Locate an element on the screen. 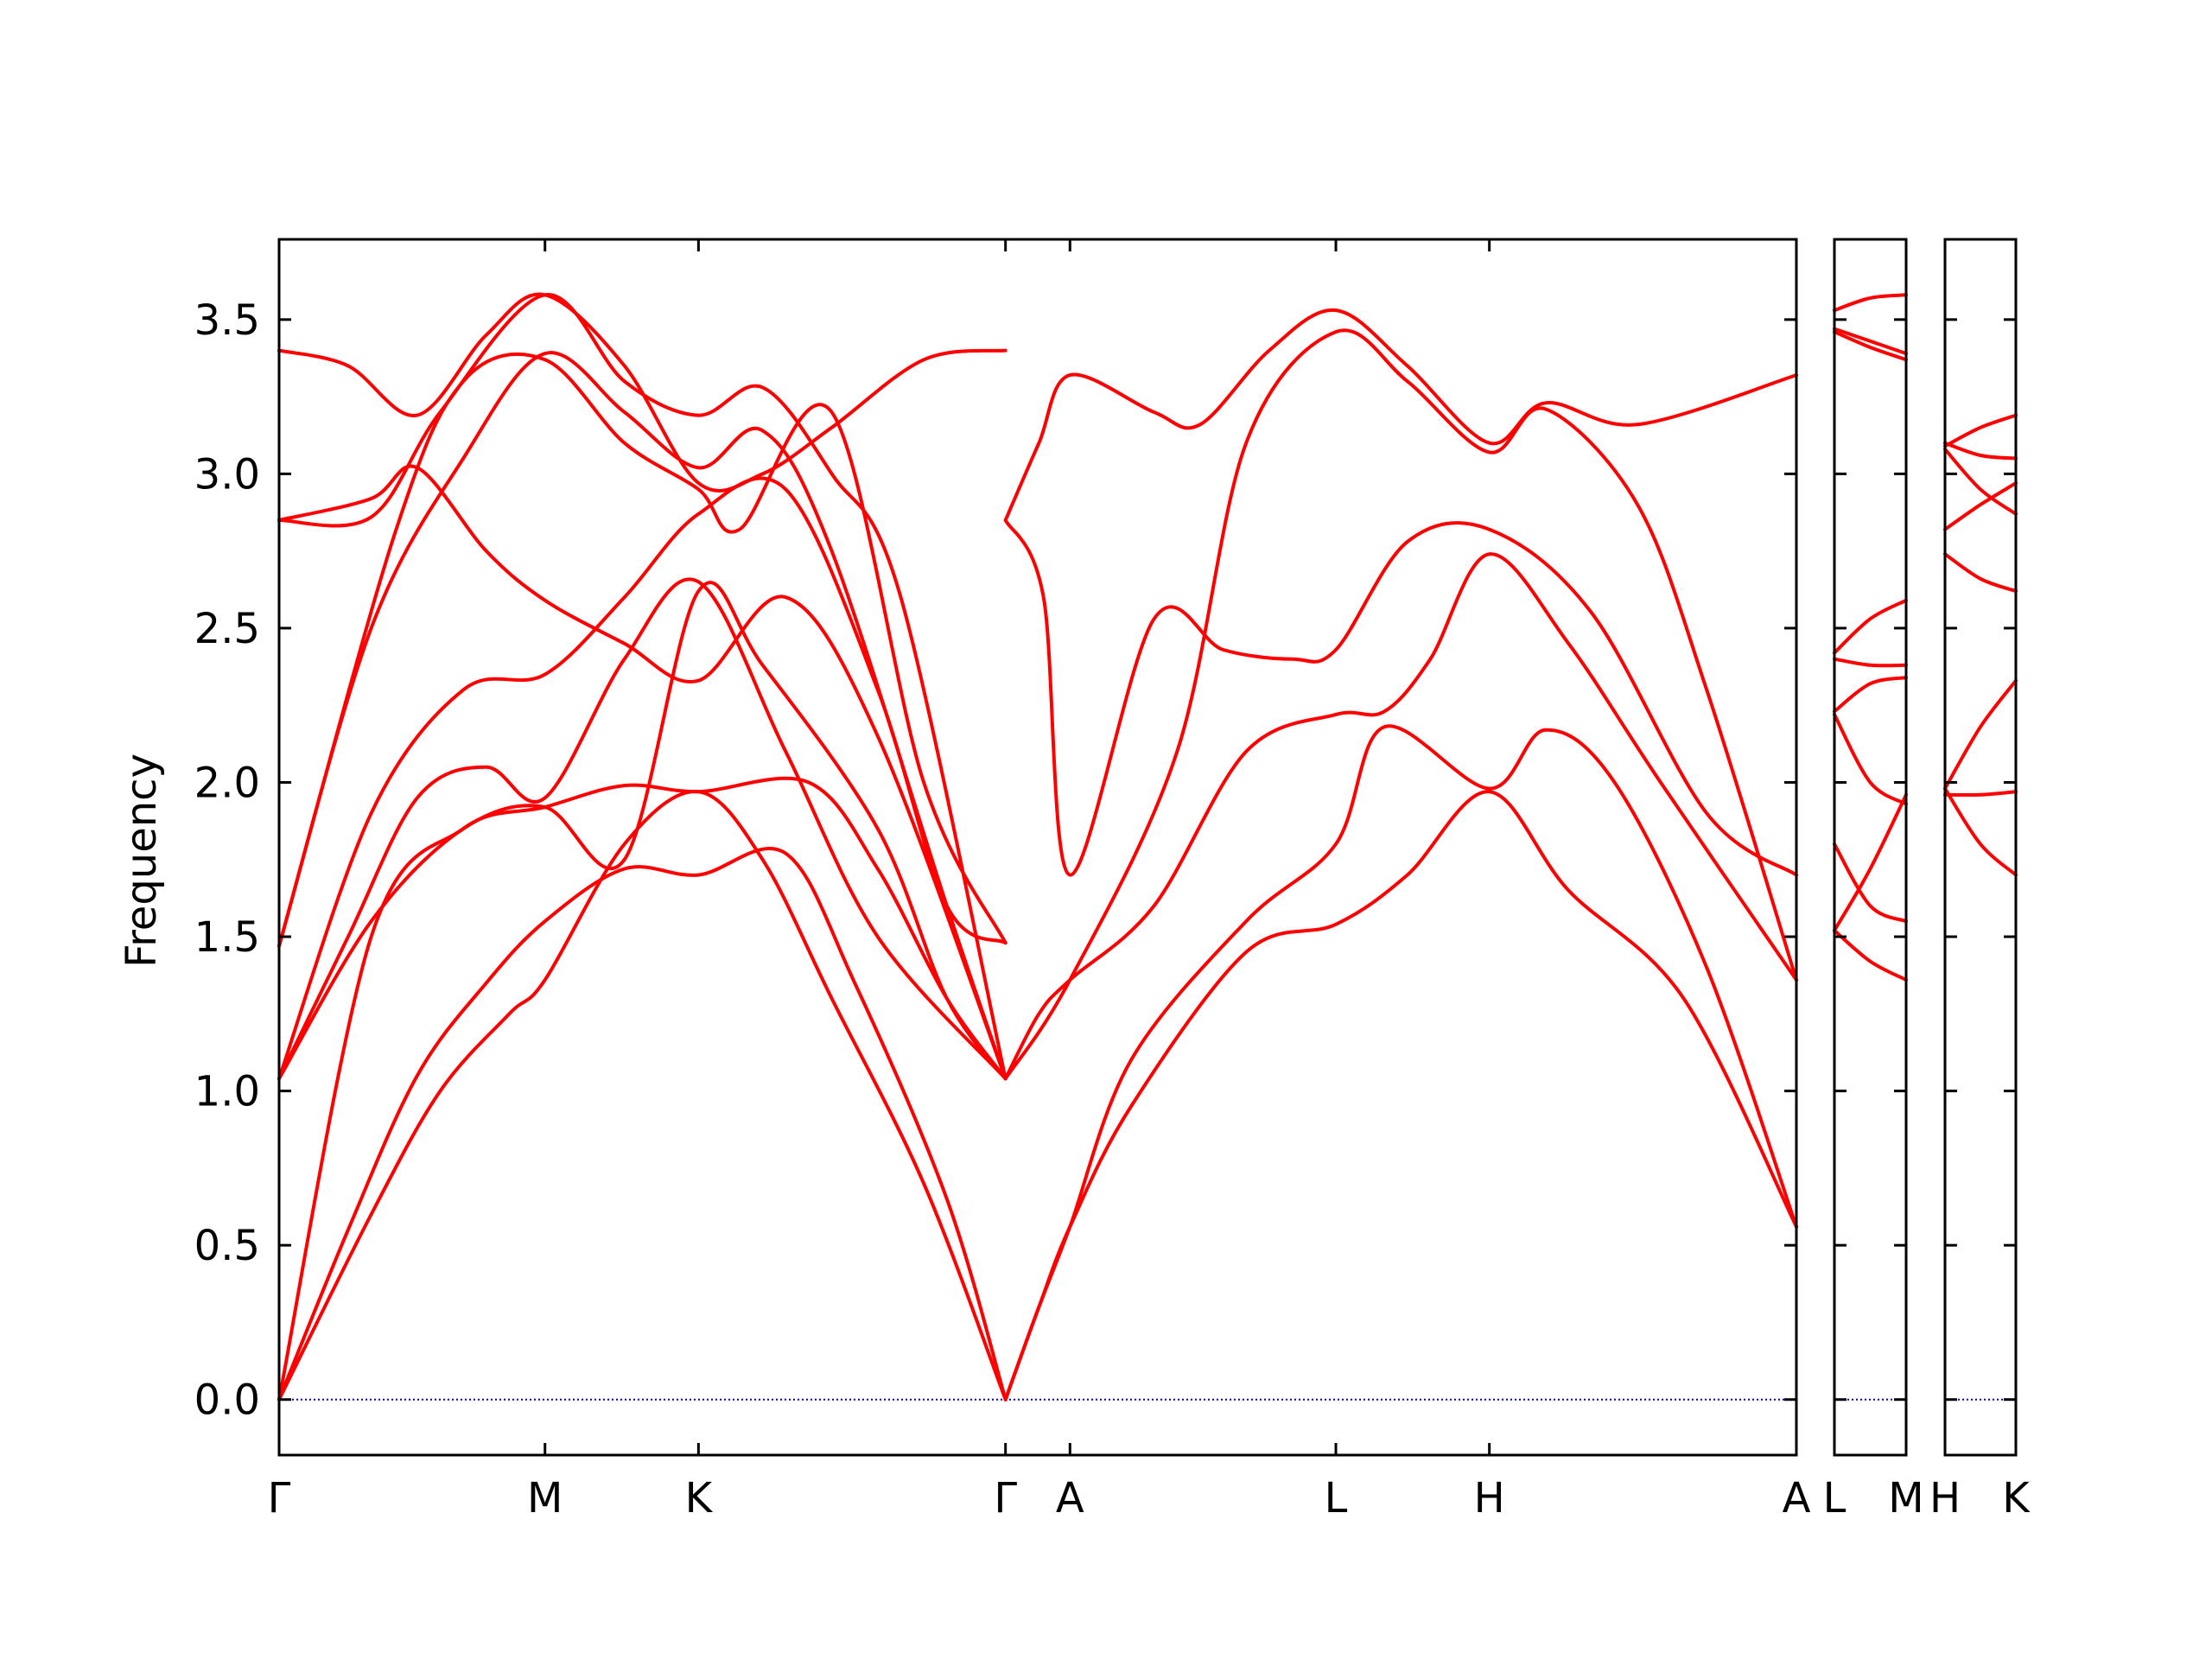  y-tick-label: 1.0 is located at coordinates (227, 1092).